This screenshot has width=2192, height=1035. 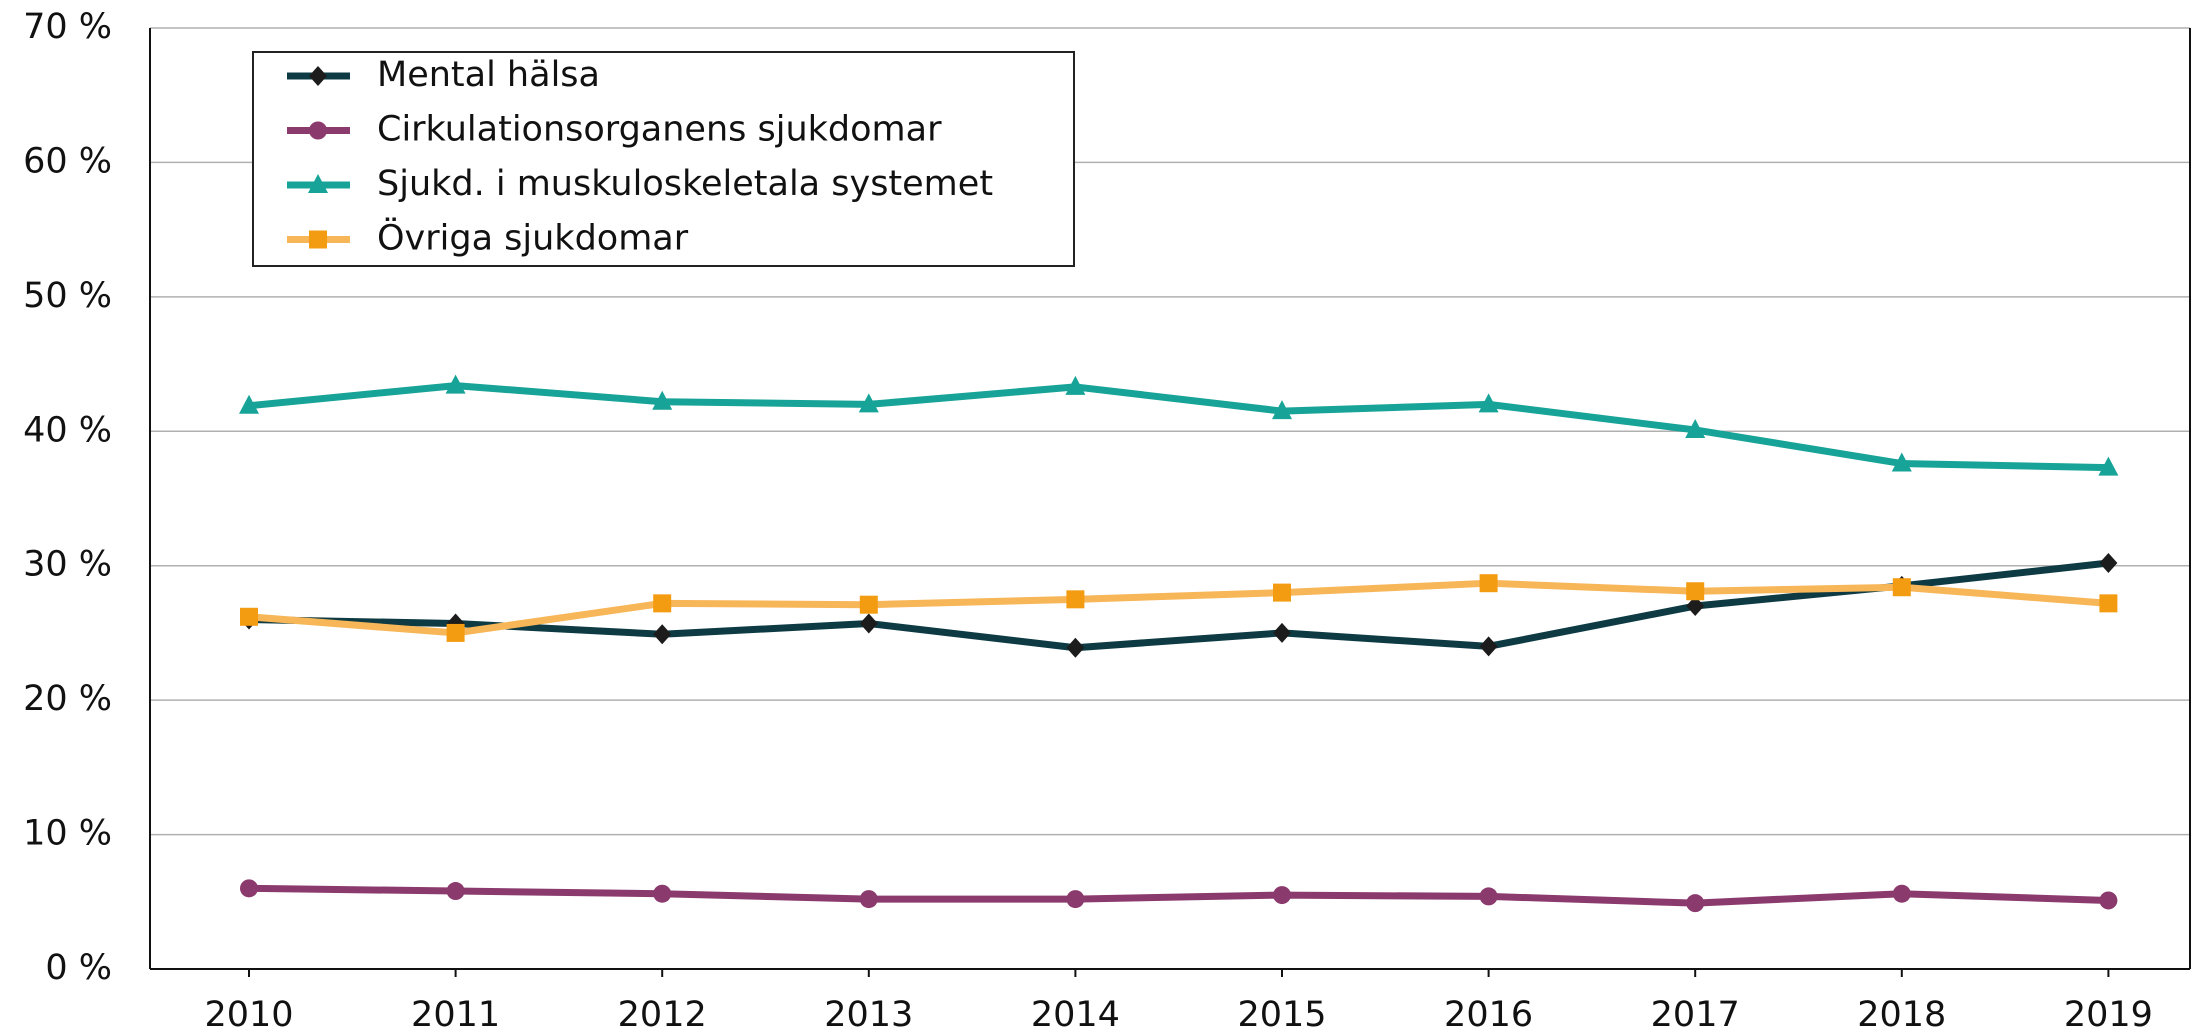 I want to click on y-tick-label: 20 %, so click(x=67, y=699).